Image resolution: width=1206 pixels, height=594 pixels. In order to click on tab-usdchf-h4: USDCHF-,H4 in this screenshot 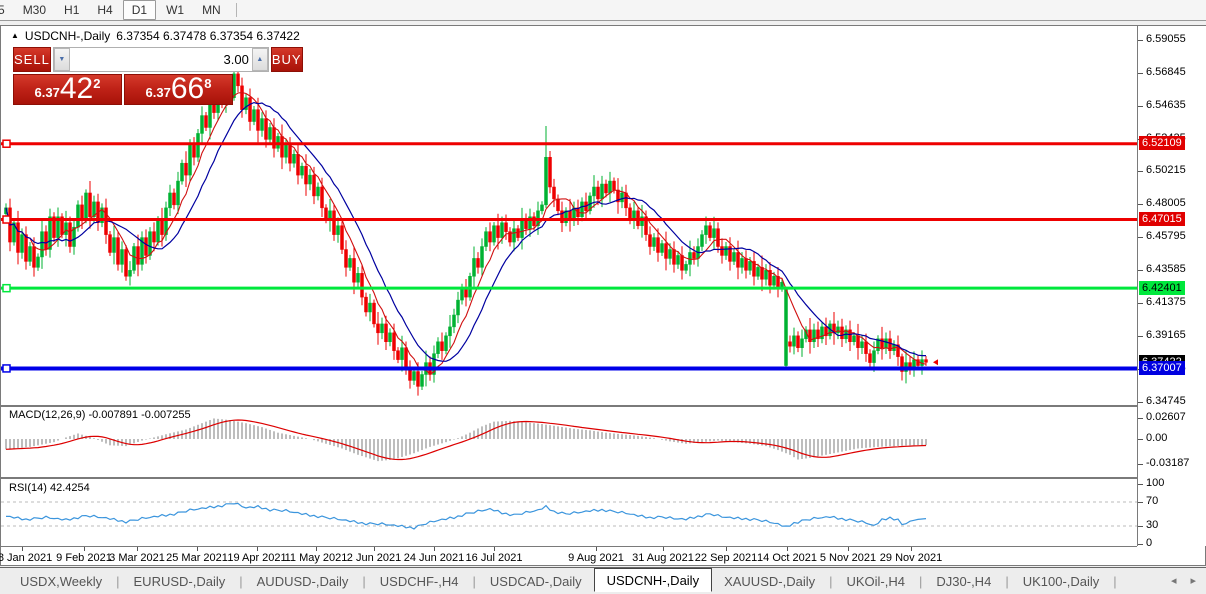, I will do `click(419, 581)`.